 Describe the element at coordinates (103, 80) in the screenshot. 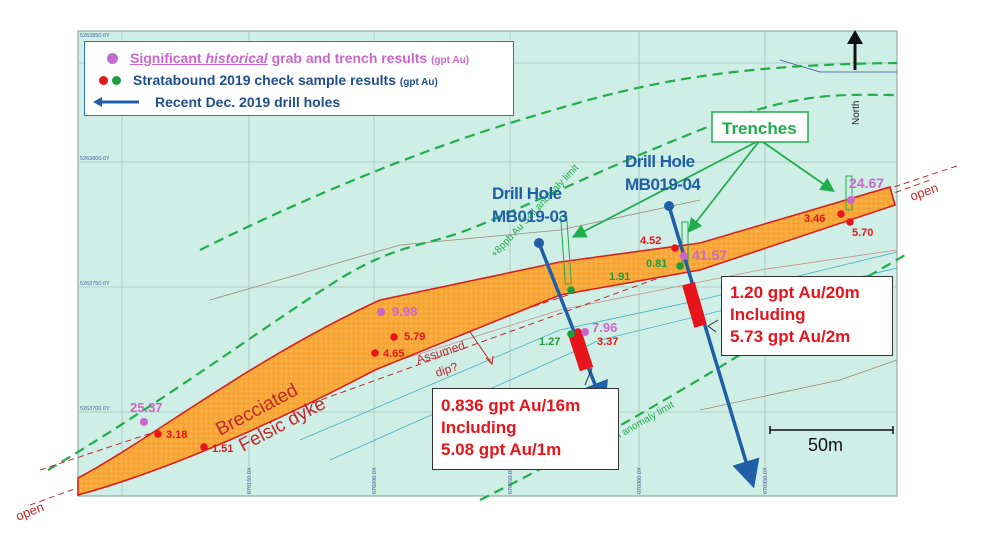

I see `red-dot-icon` at that location.